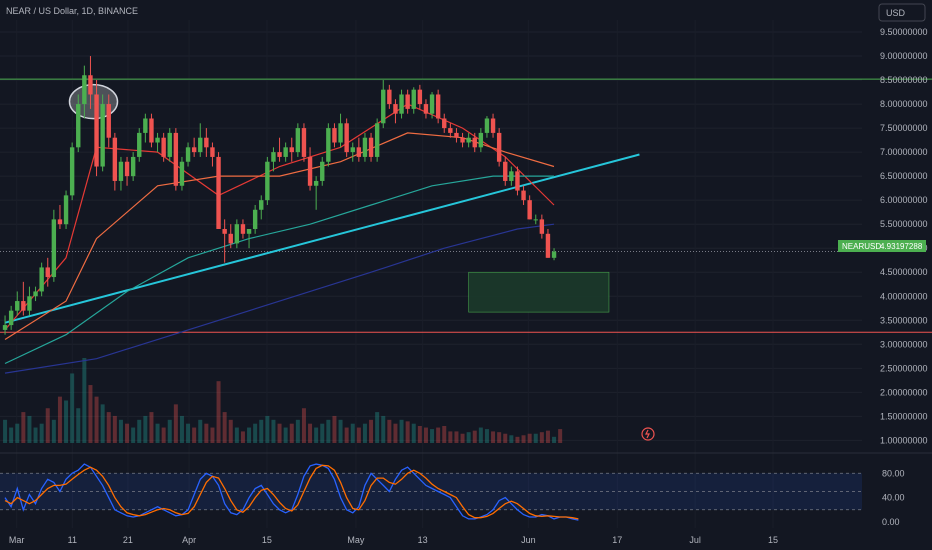 This screenshot has width=932, height=550. I want to click on time-tick-label: 17, so click(617, 540).